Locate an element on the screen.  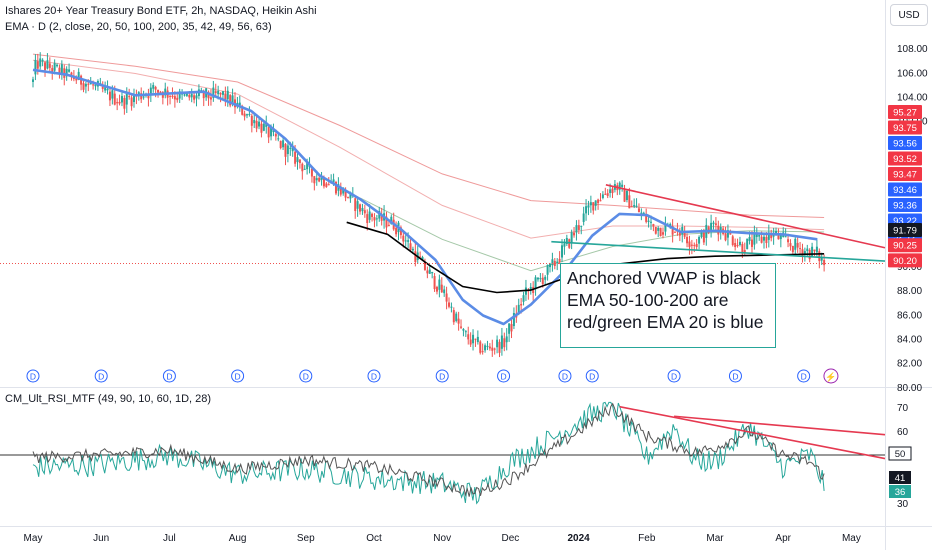
anchored-vwap-line is located at coordinates (585, 257).